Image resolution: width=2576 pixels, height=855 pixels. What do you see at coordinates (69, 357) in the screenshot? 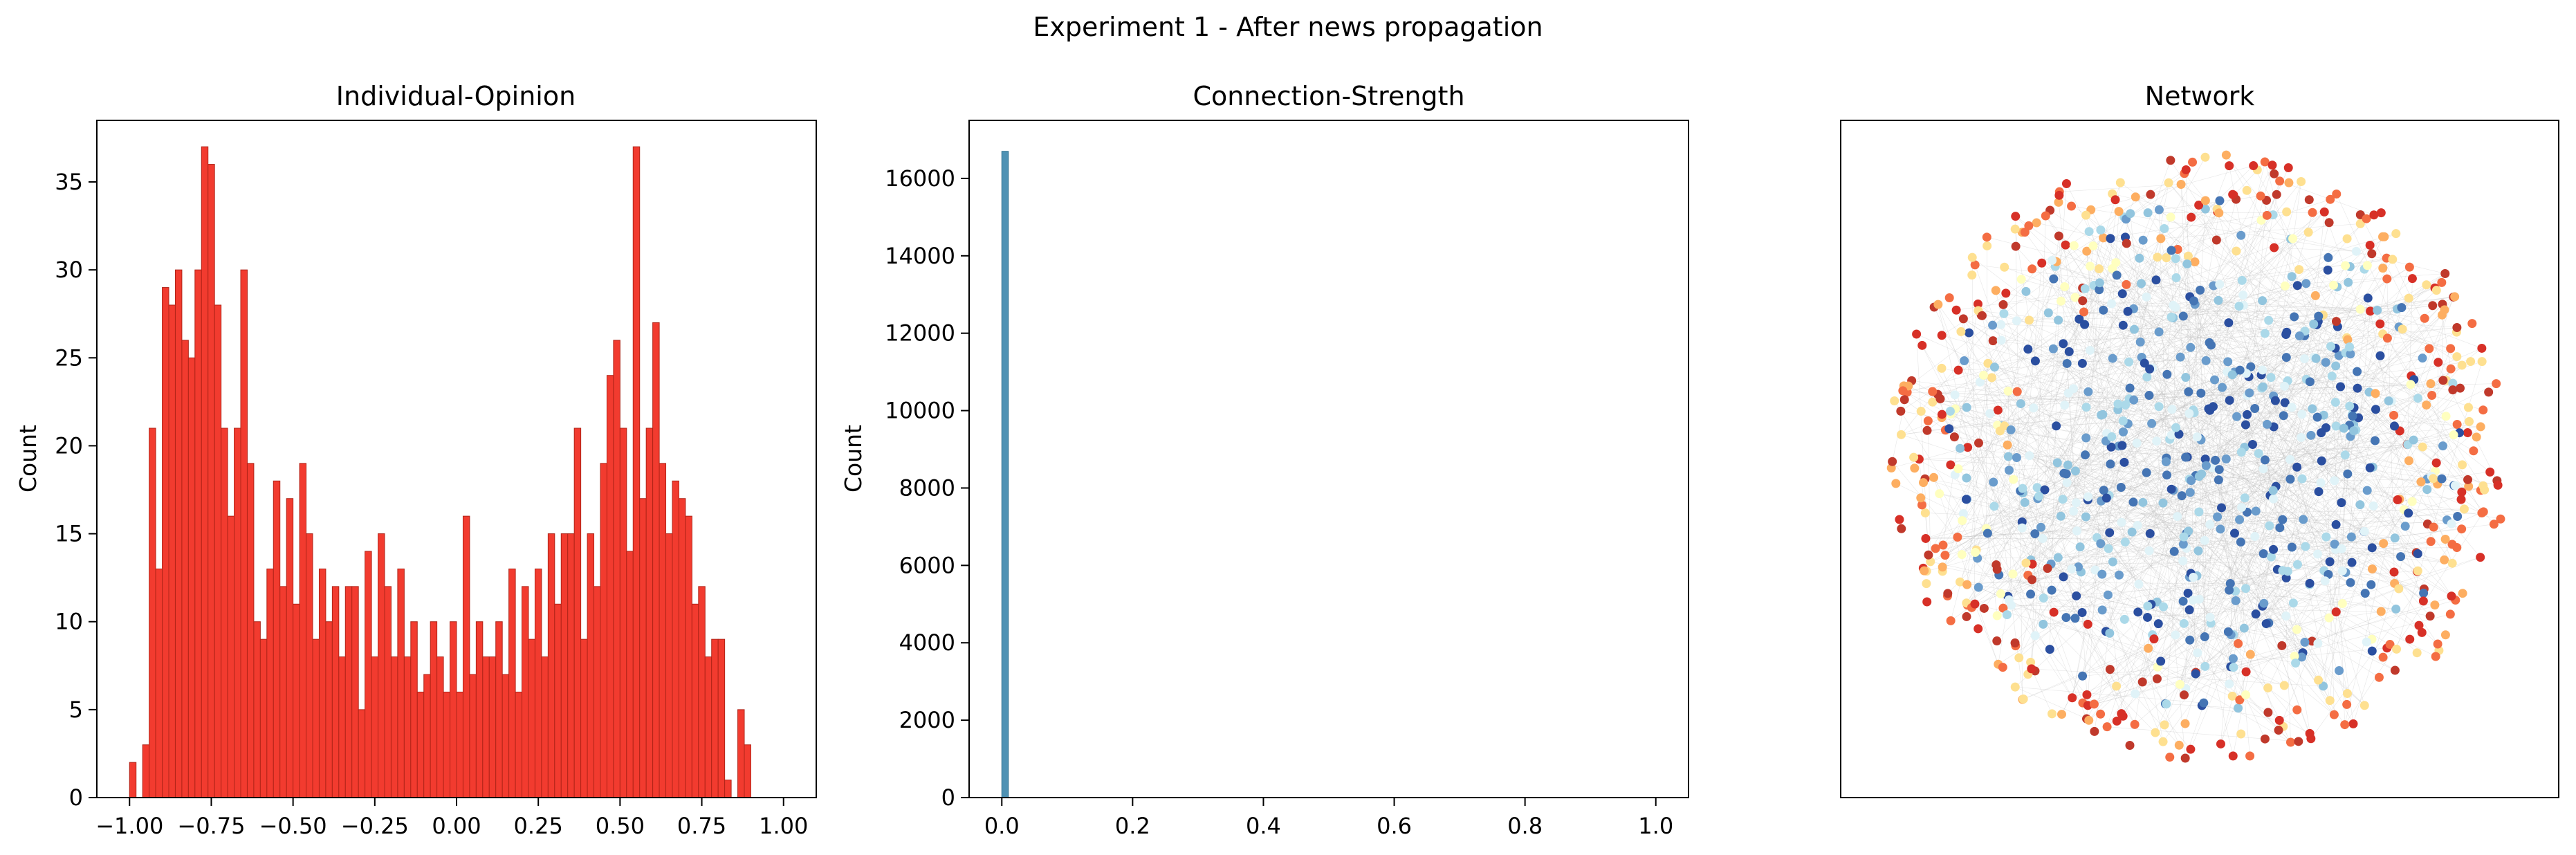
I see `y-tick-label: 25` at bounding box center [69, 357].